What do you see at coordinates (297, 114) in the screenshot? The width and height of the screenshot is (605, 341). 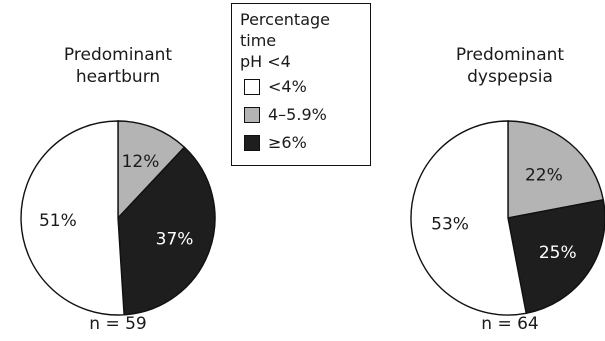 I see `legend-item-label: 4–5.9%` at bounding box center [297, 114].